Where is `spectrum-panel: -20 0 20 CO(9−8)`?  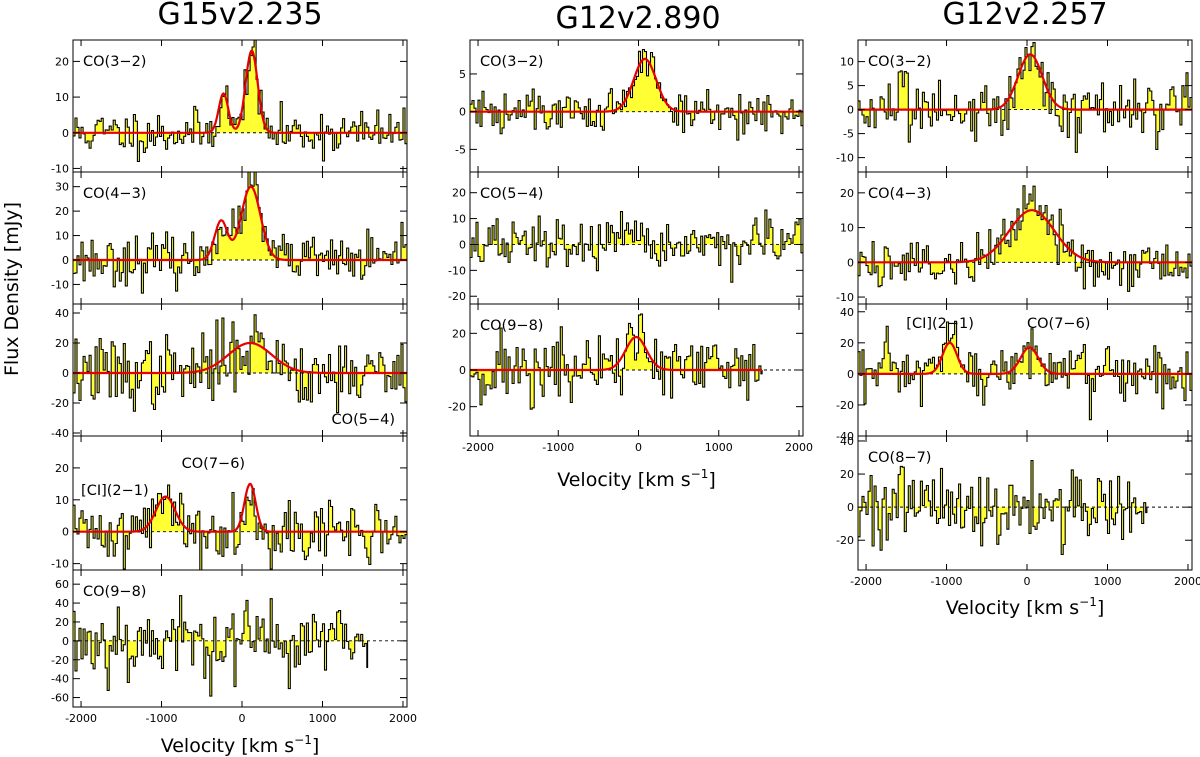 spectrum-panel: -20 0 20 CO(9−8) is located at coordinates (626, 370).